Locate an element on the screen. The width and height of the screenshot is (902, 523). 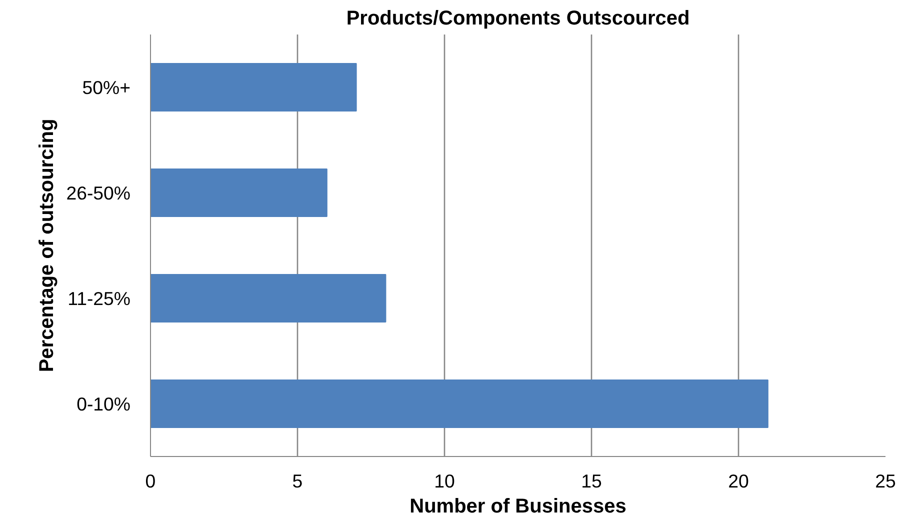
y-tick-label: 26-50% is located at coordinates (98, 193).